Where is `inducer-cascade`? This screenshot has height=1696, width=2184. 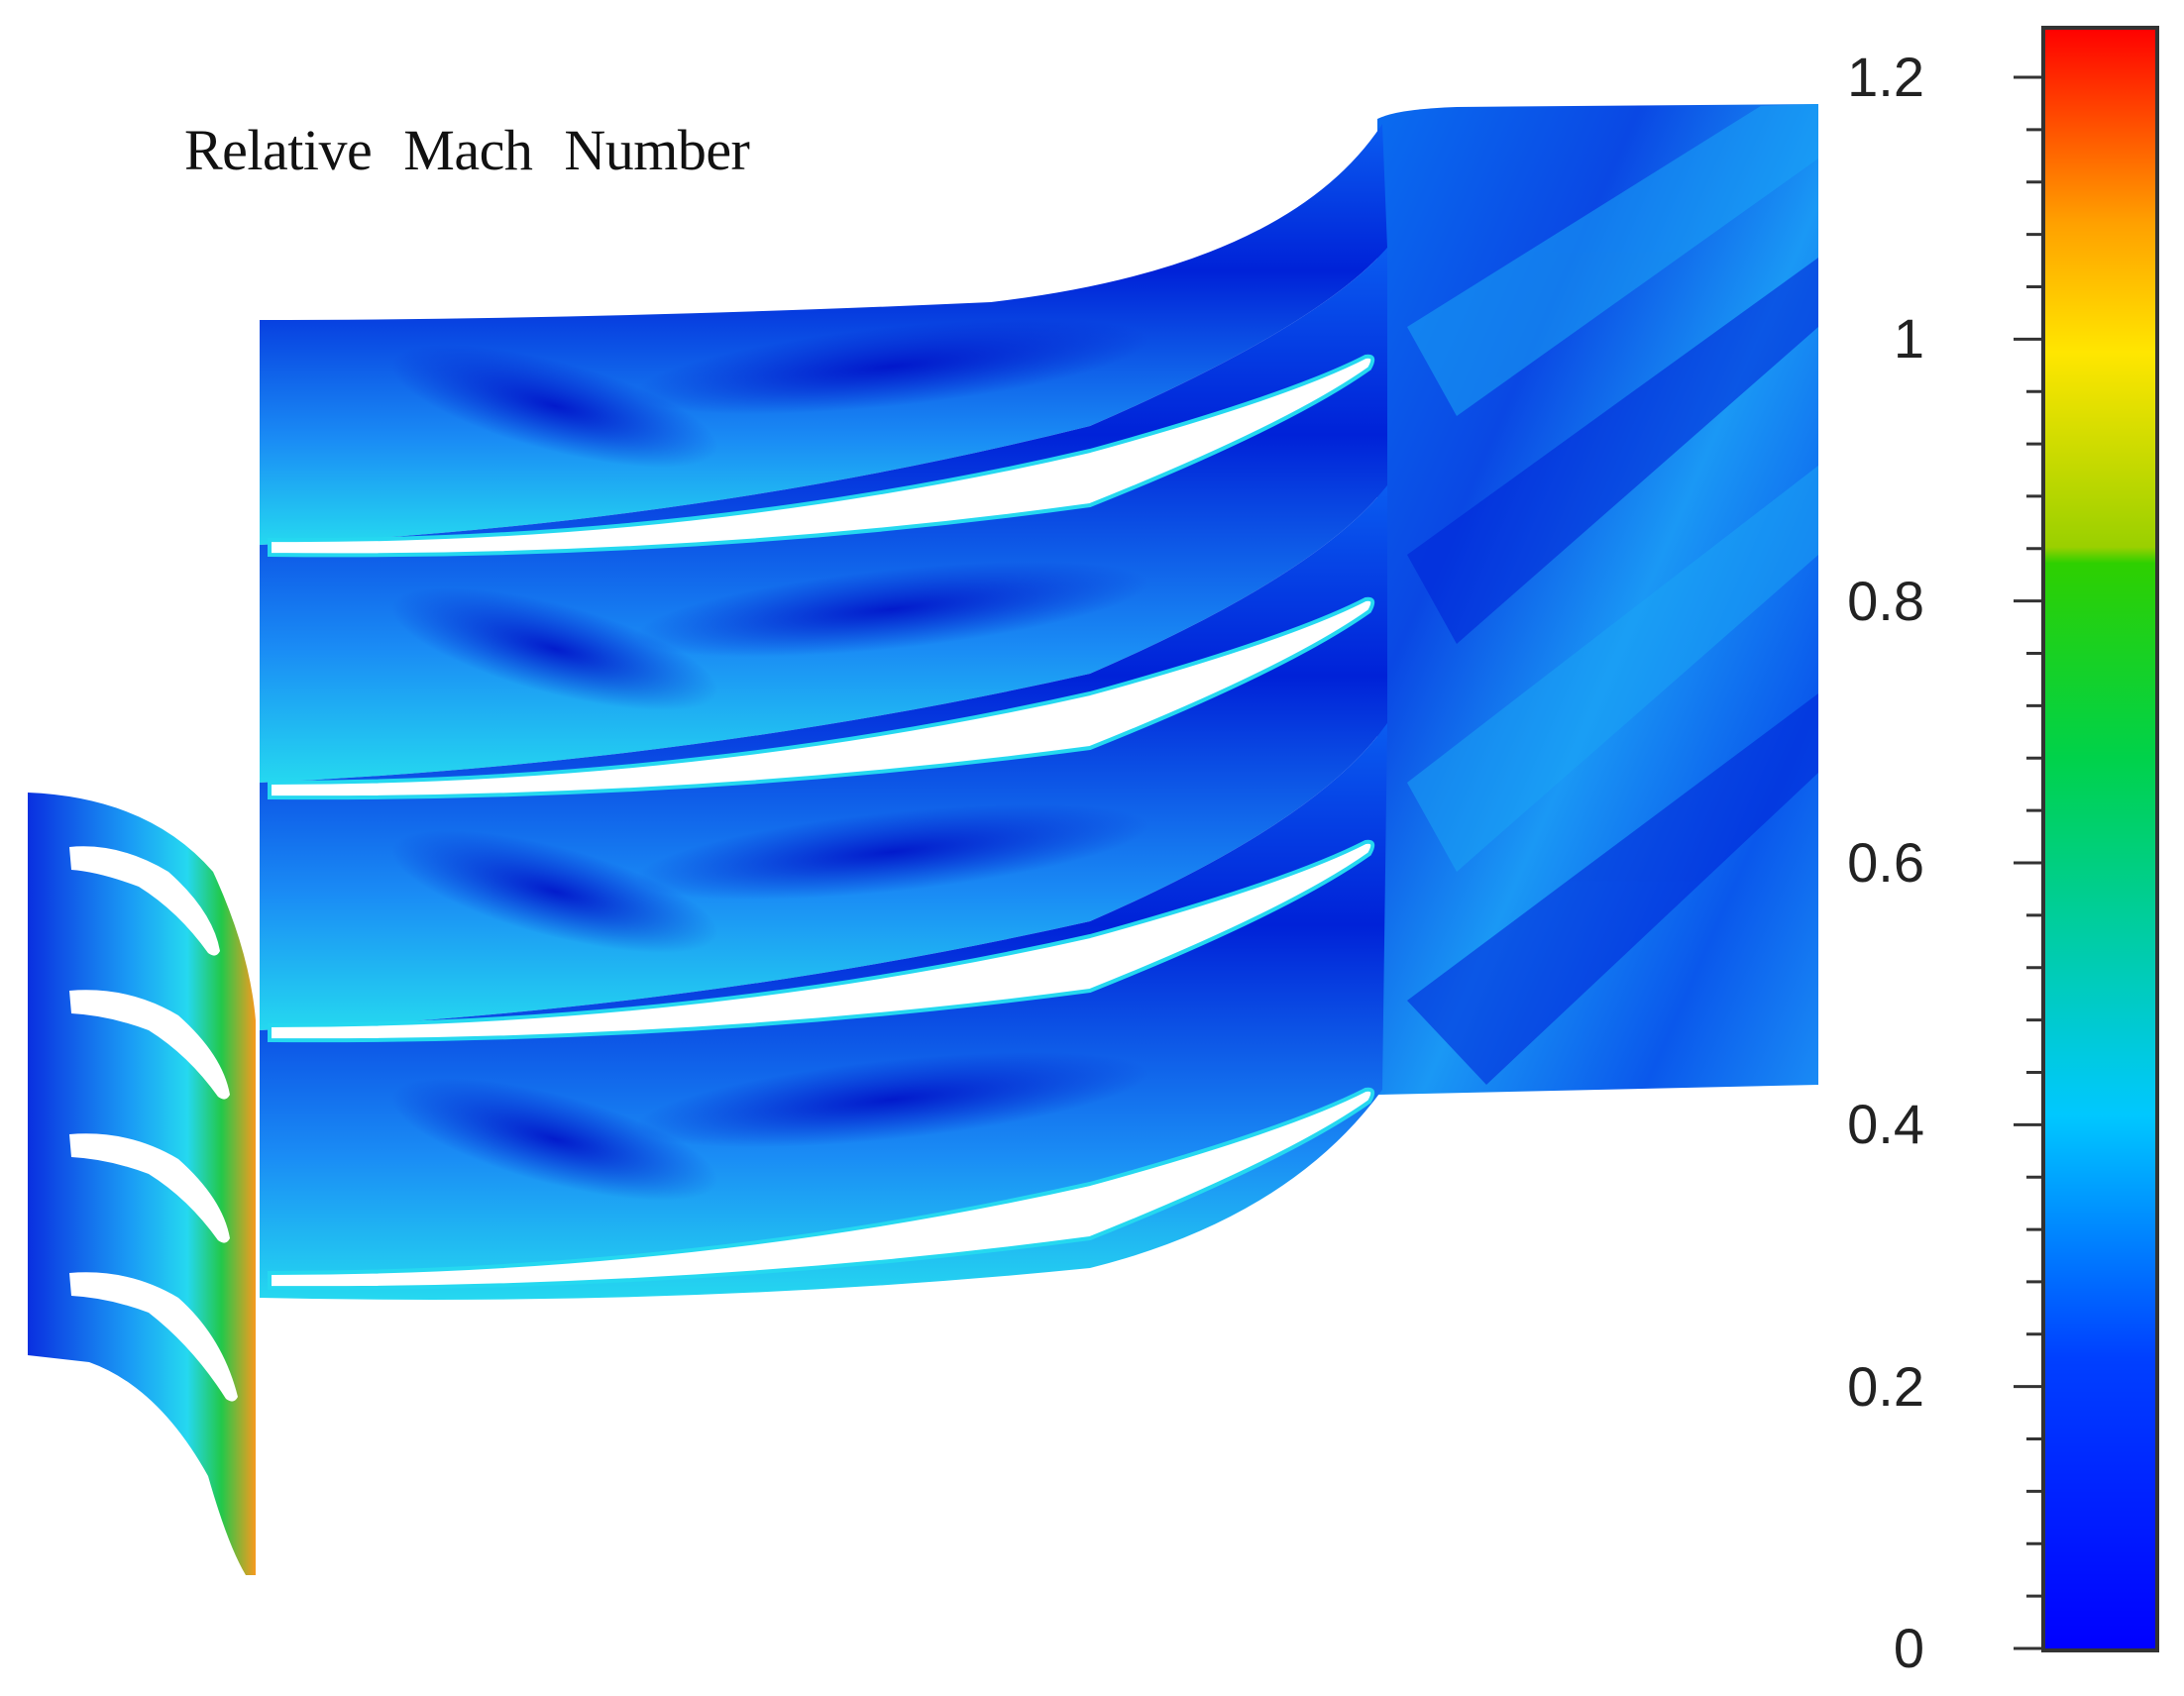
inducer-cascade is located at coordinates (142, 1184).